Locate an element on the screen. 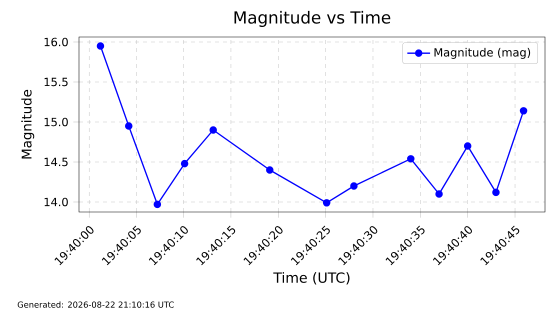 The width and height of the screenshot is (560, 314). x-axis-title: Time (UTC) is located at coordinates (311, 278).